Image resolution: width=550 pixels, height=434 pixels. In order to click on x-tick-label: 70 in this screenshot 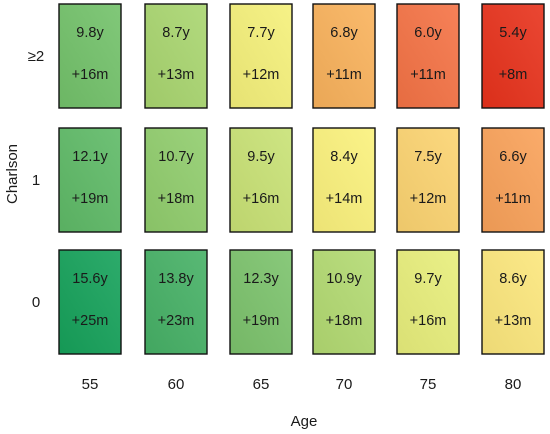, I will do `click(344, 384)`.